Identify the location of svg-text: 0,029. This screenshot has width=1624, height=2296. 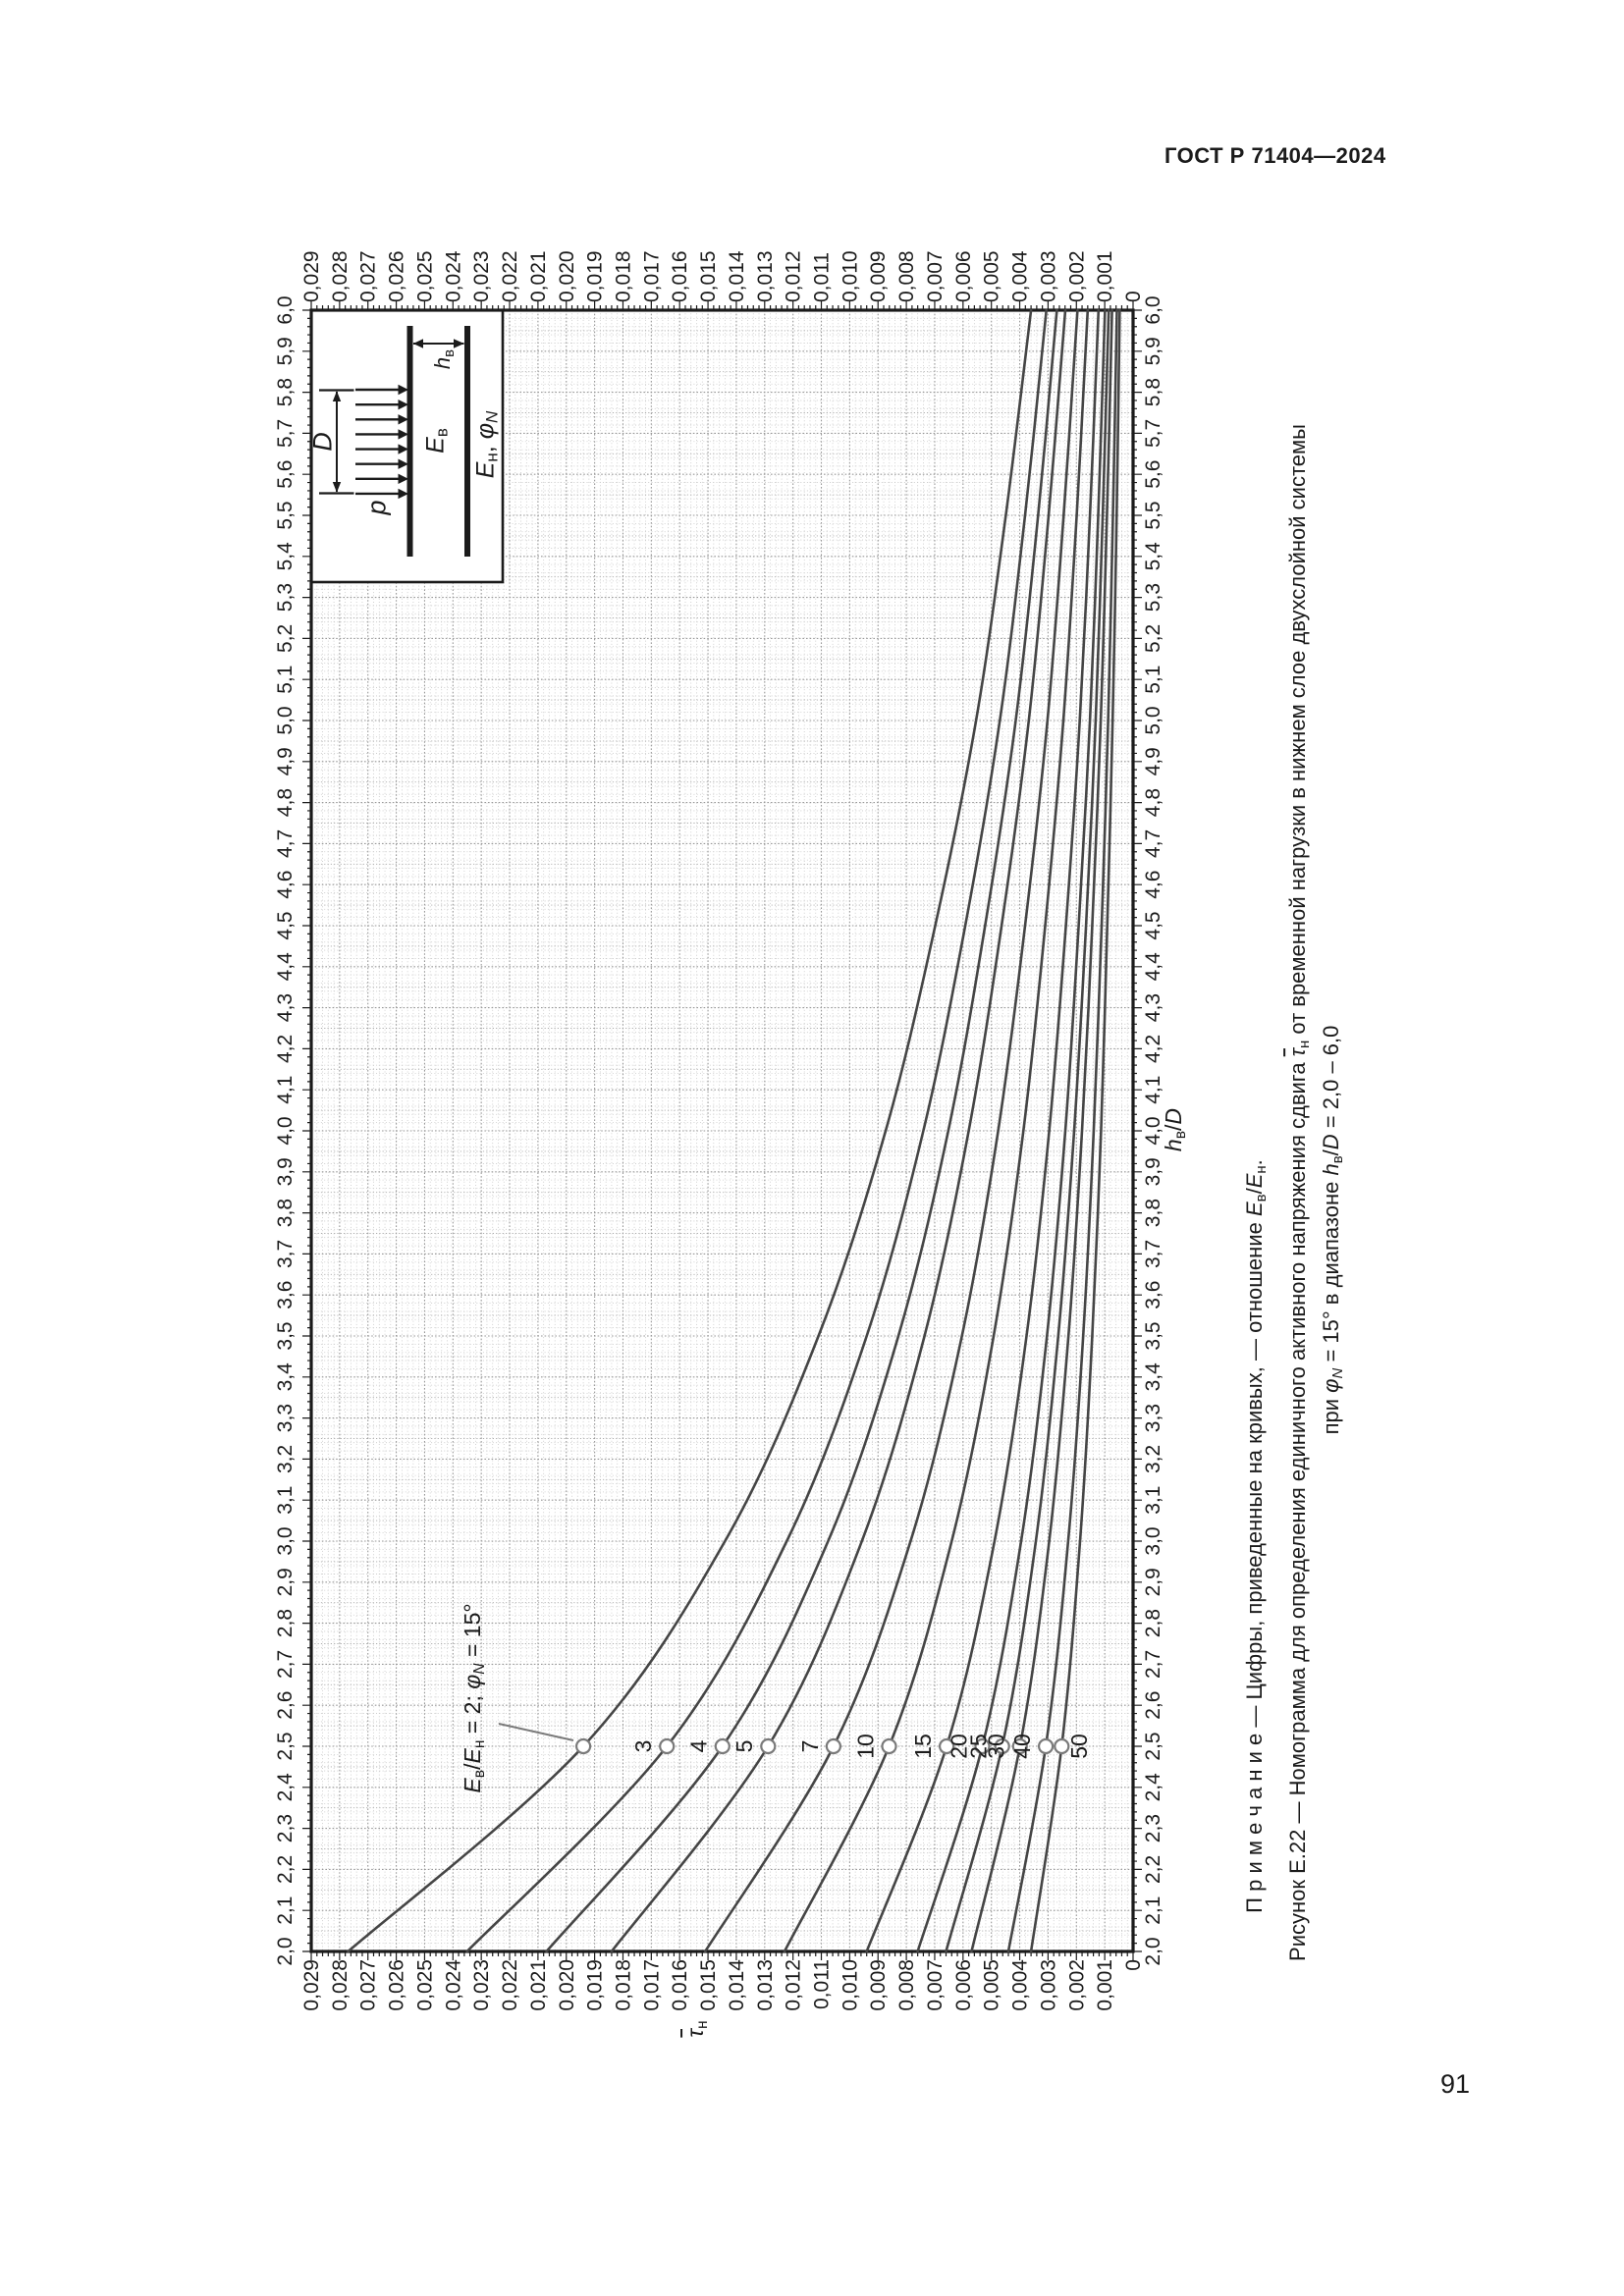
(311, 1985).